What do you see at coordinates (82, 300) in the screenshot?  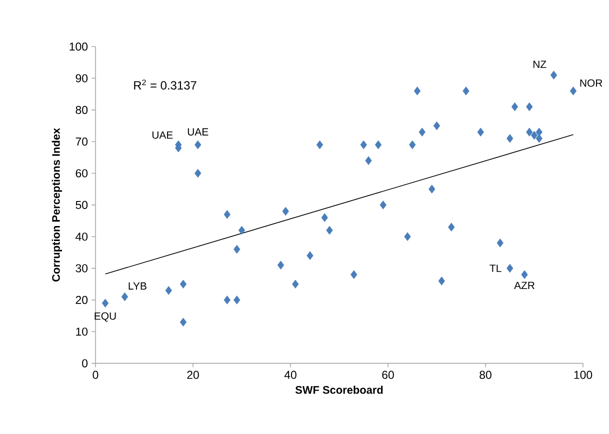 I see `y-tick-label: 20` at bounding box center [82, 300].